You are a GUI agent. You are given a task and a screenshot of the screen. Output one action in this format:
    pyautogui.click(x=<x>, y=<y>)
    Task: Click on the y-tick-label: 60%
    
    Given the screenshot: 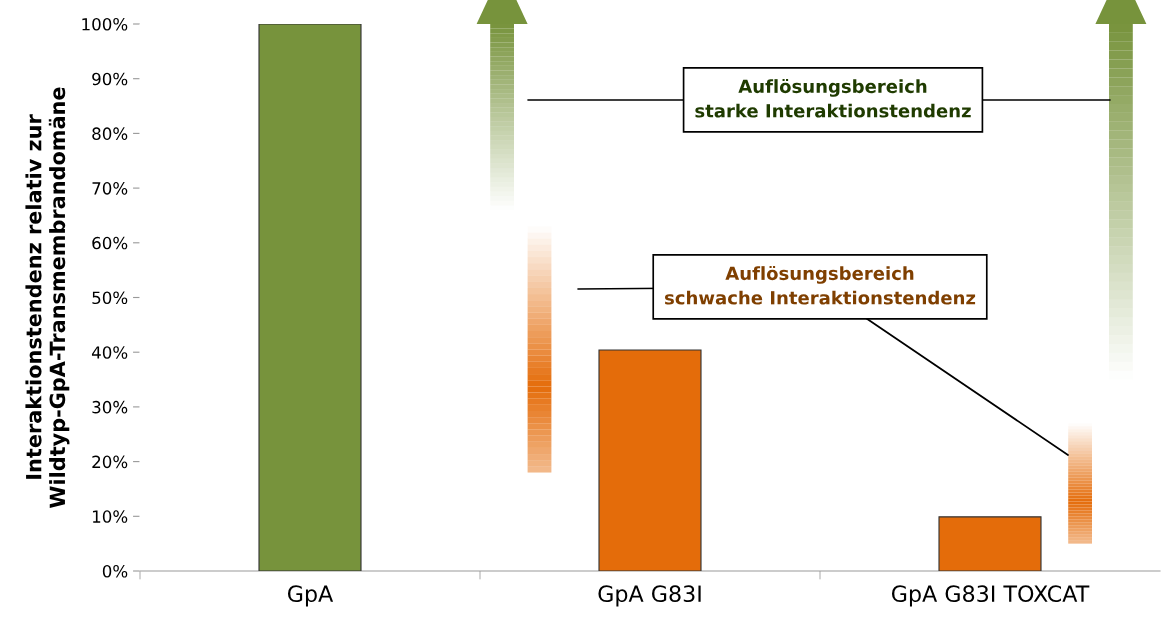 What is the action you would take?
    pyautogui.click(x=110, y=243)
    